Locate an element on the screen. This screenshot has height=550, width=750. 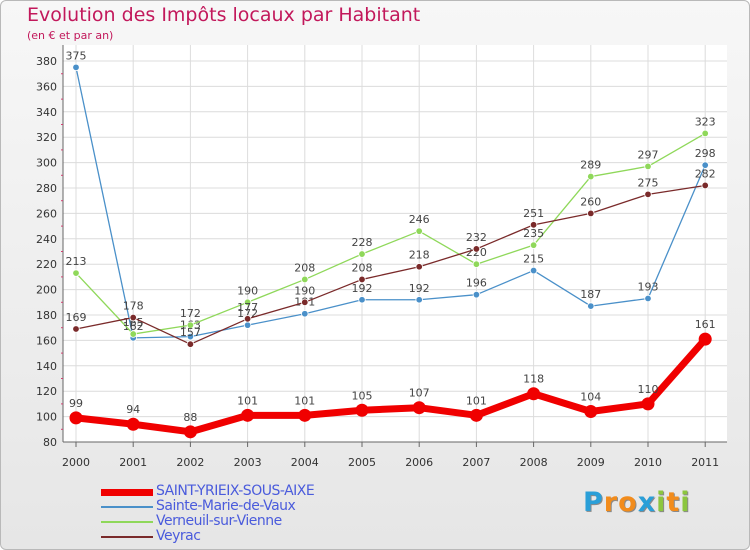
data-label-verneuil-sur-vienne: 190 is located at coordinates (247, 290).